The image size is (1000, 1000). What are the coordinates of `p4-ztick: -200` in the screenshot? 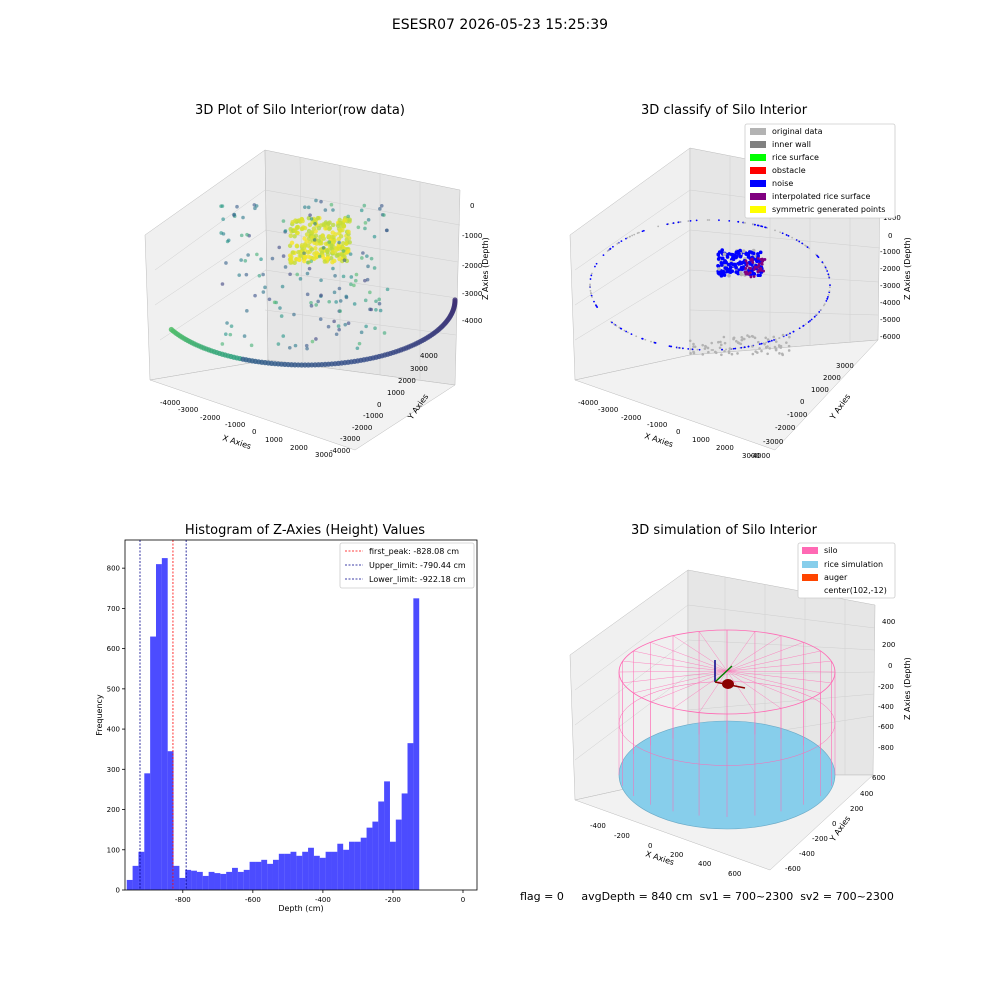 It's located at (886, 687).